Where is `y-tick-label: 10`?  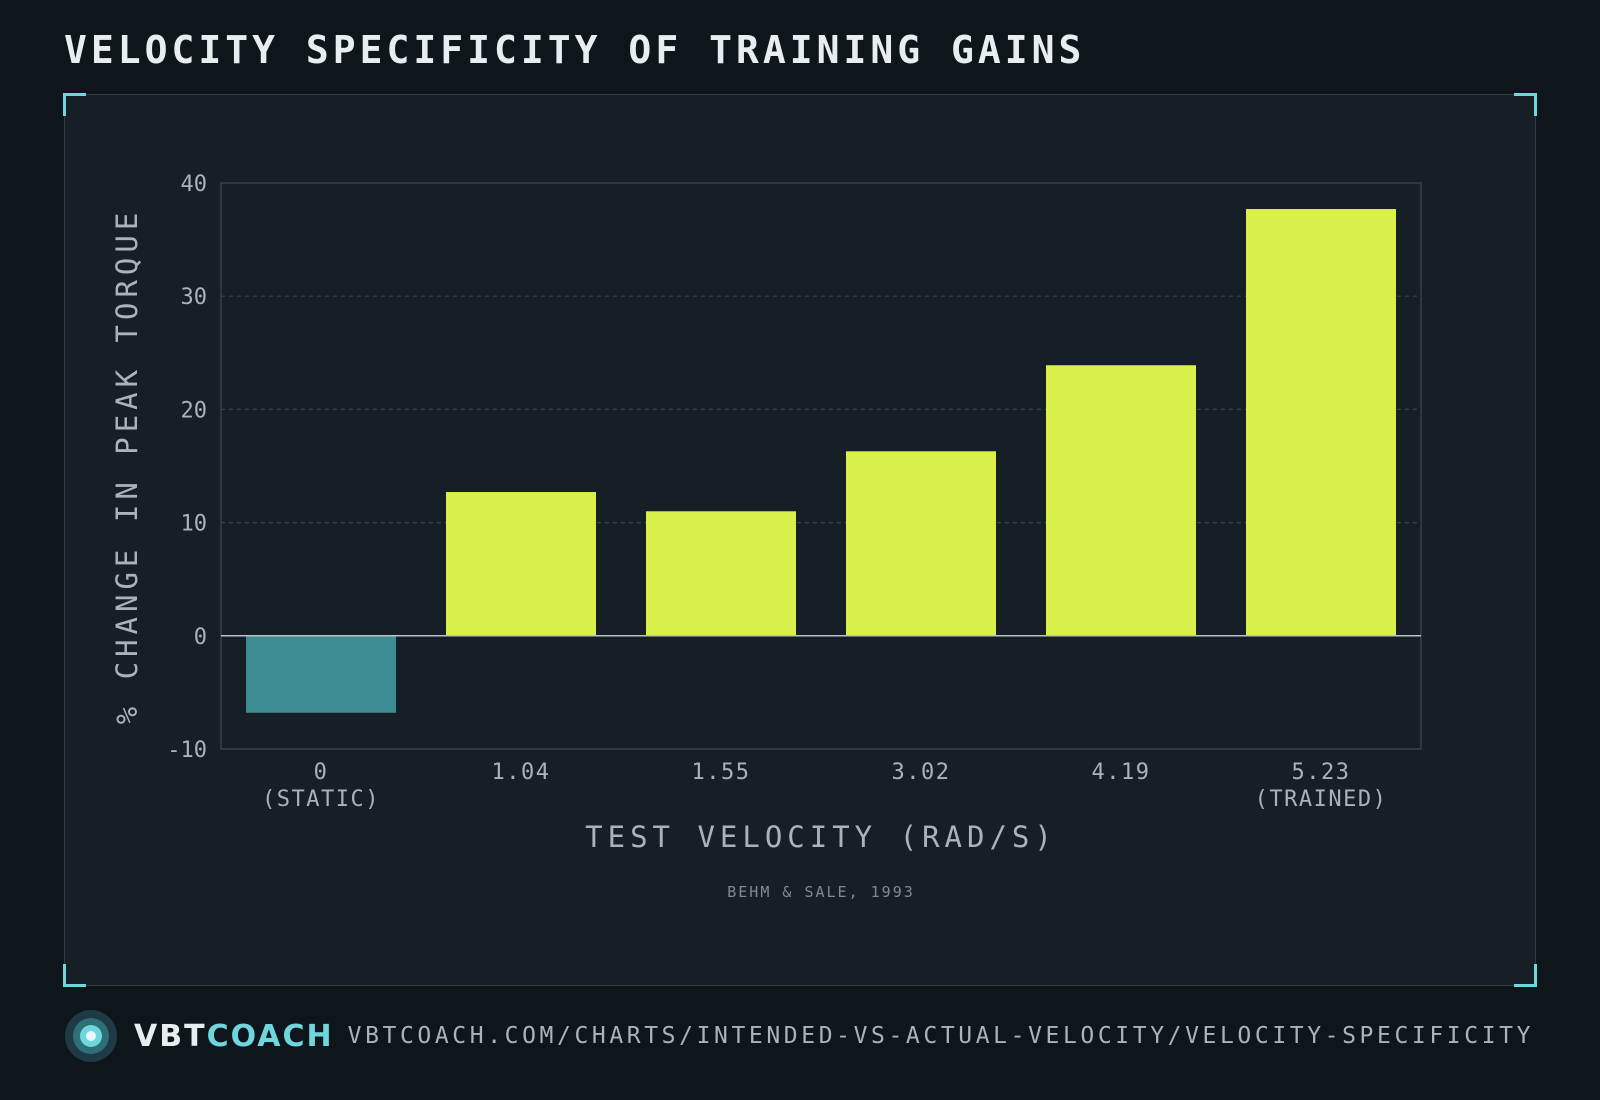 y-tick-label: 10 is located at coordinates (194, 524).